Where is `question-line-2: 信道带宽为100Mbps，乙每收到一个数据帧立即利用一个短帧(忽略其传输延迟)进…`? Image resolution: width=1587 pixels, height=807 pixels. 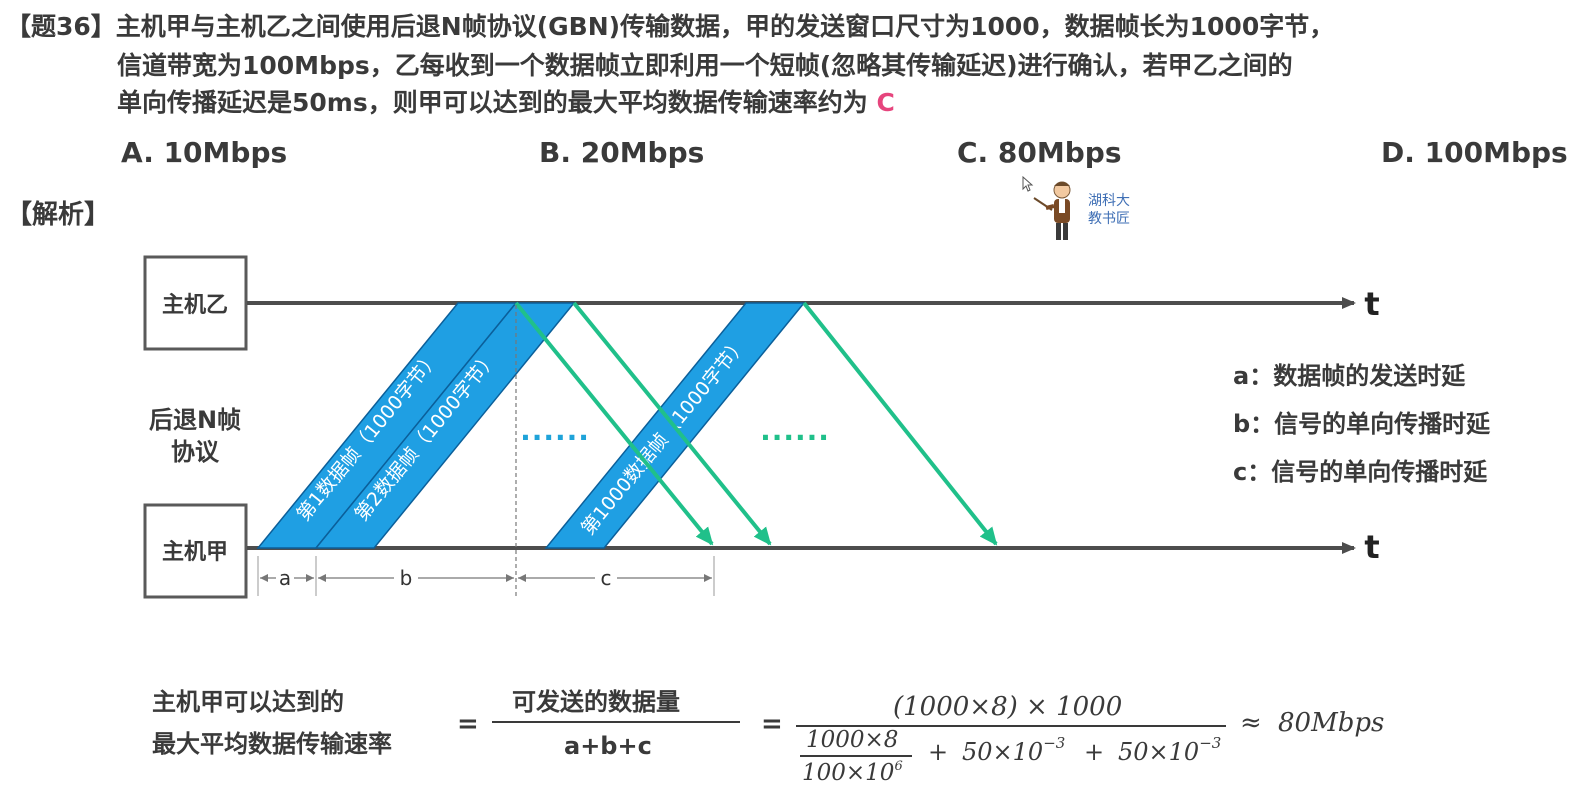 question-line-2: 信道带宽为100Mbps，乙每收到一个数据帧立即利用一个短帧(忽略其传输延迟)进… is located at coordinates (705, 65).